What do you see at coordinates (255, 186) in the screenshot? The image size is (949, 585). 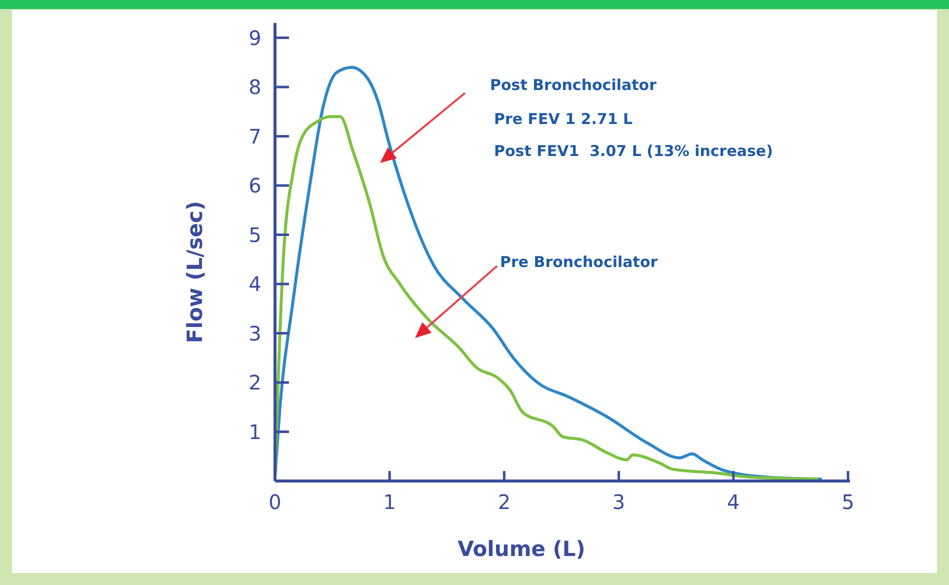 I see `y-tick-label: 6` at bounding box center [255, 186].